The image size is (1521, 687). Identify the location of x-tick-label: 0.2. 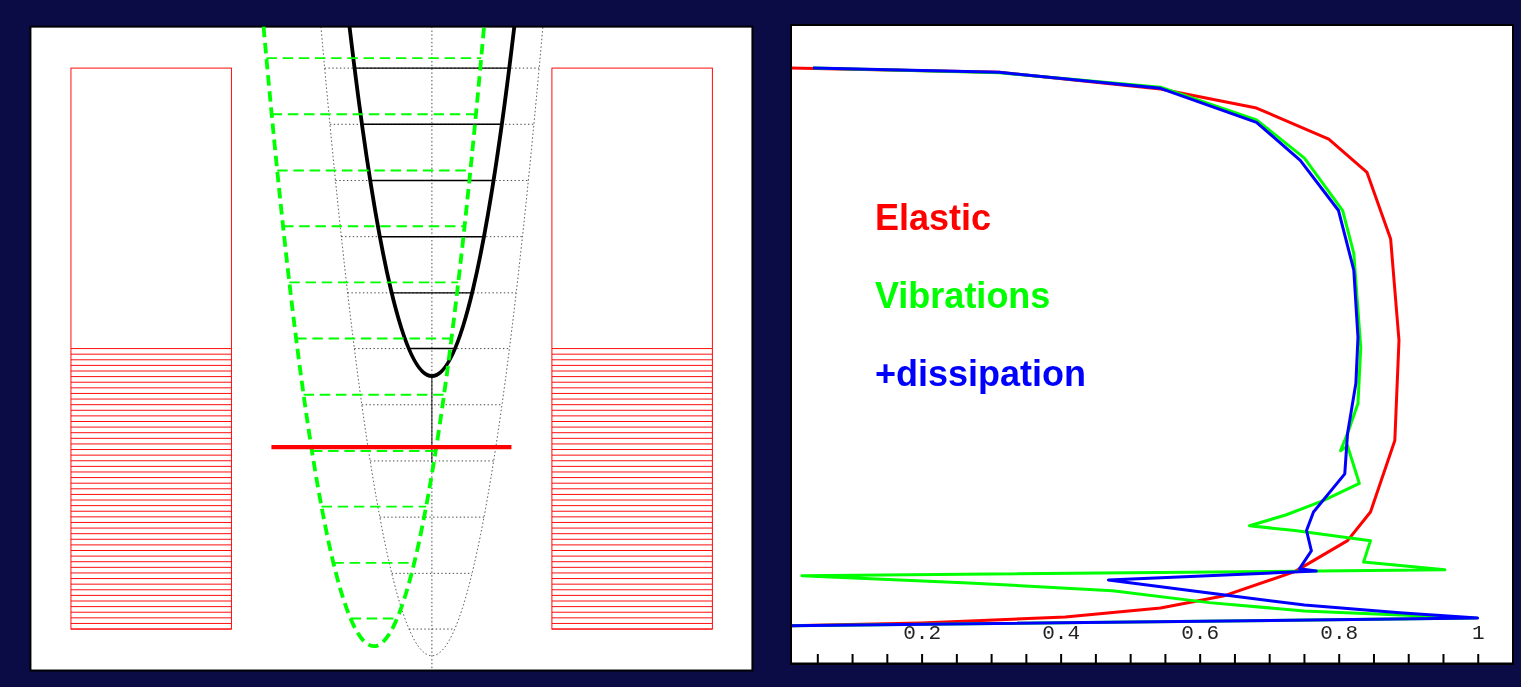
(922, 633).